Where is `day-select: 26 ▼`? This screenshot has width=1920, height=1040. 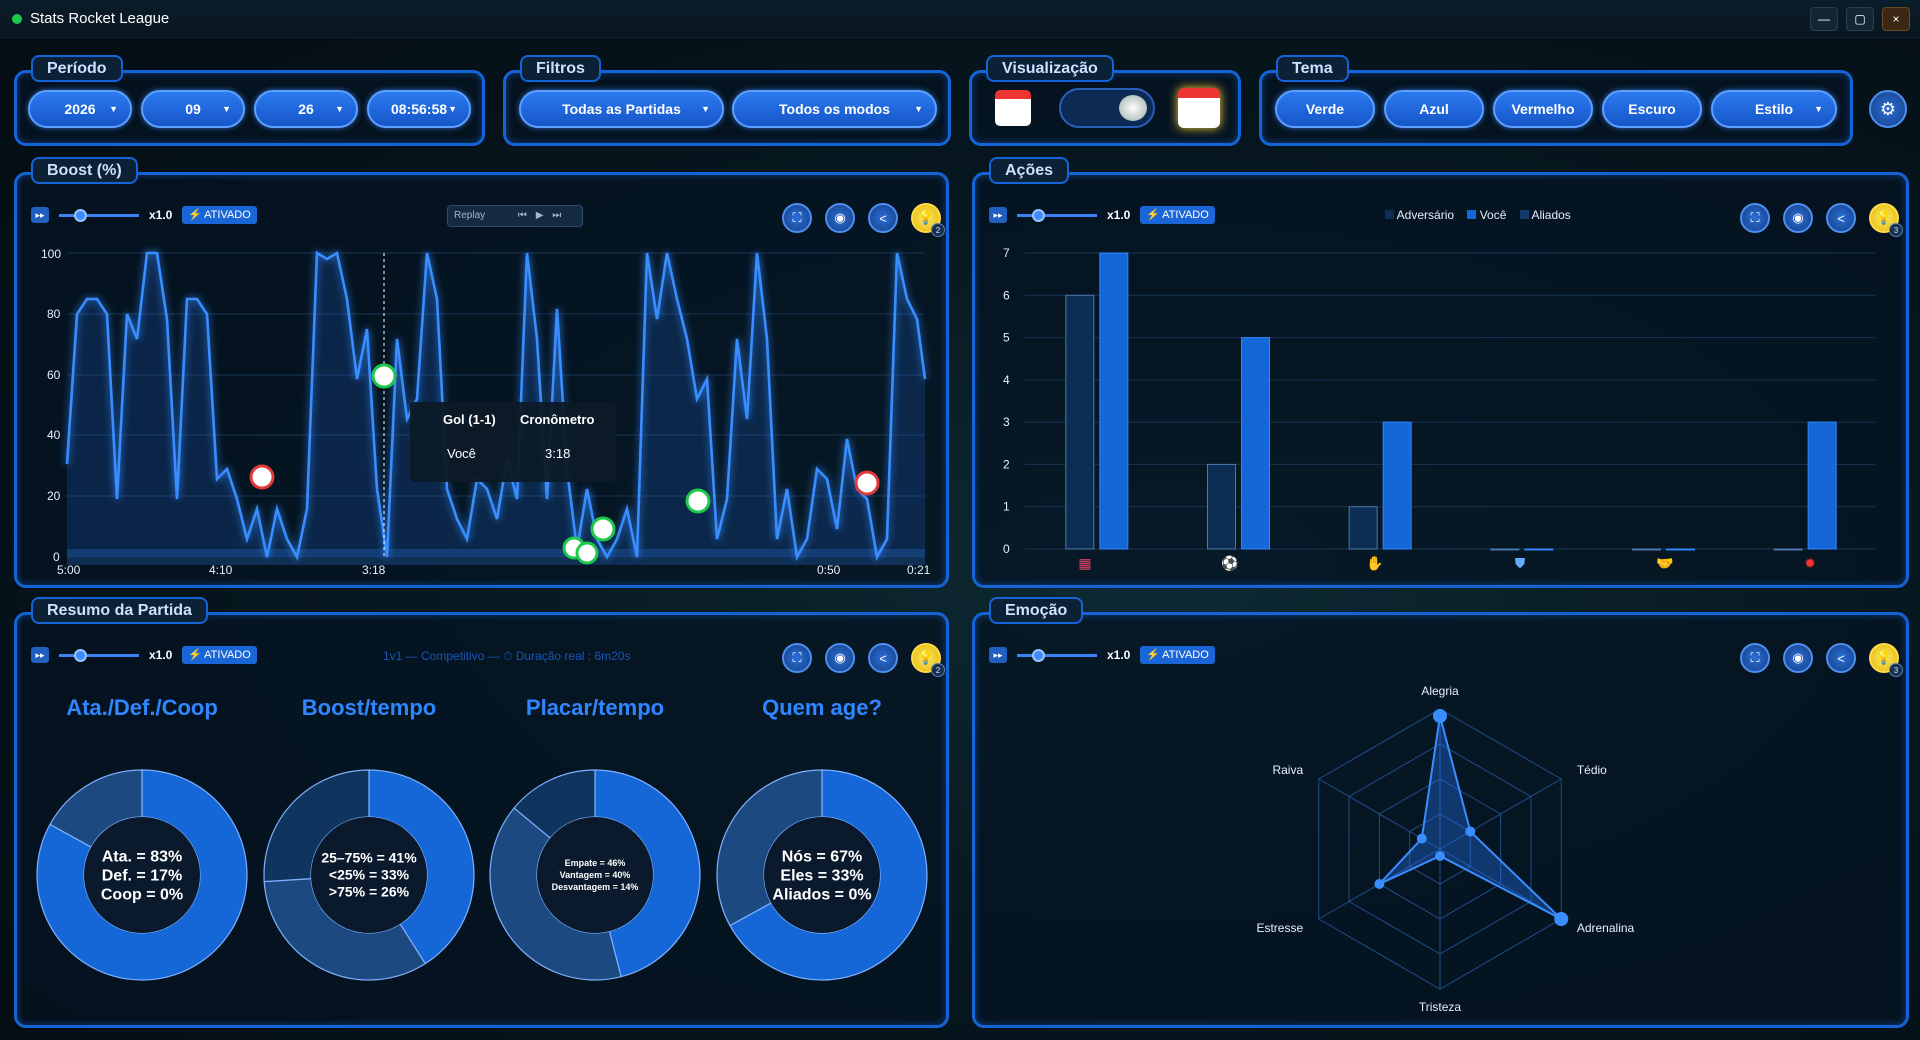
day-select: 26 ▼ is located at coordinates (306, 109).